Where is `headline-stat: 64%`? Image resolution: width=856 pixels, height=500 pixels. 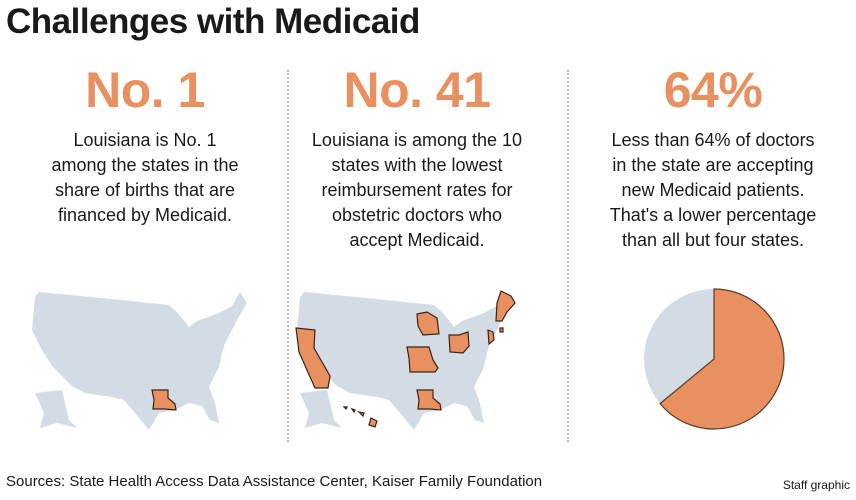 headline-stat: 64% is located at coordinates (713, 90).